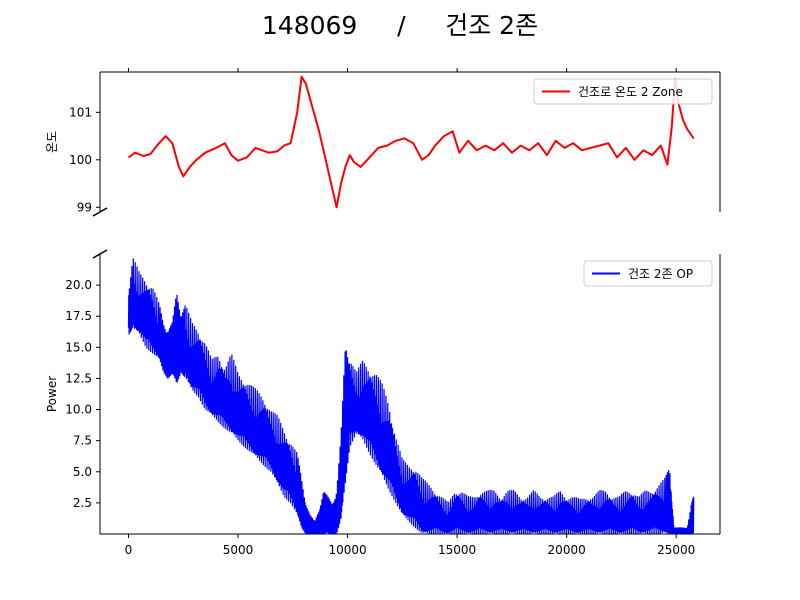 The height and width of the screenshot is (600, 800). What do you see at coordinates (630, 92) in the screenshot?
I see `legend-label: 건조로 온도 2 Zone` at bounding box center [630, 92].